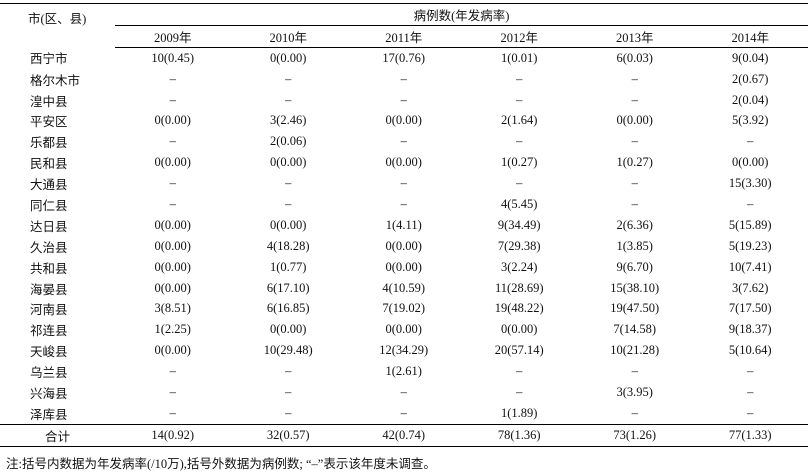  I want to click on value-cell: 9(34.49), so click(519, 224).